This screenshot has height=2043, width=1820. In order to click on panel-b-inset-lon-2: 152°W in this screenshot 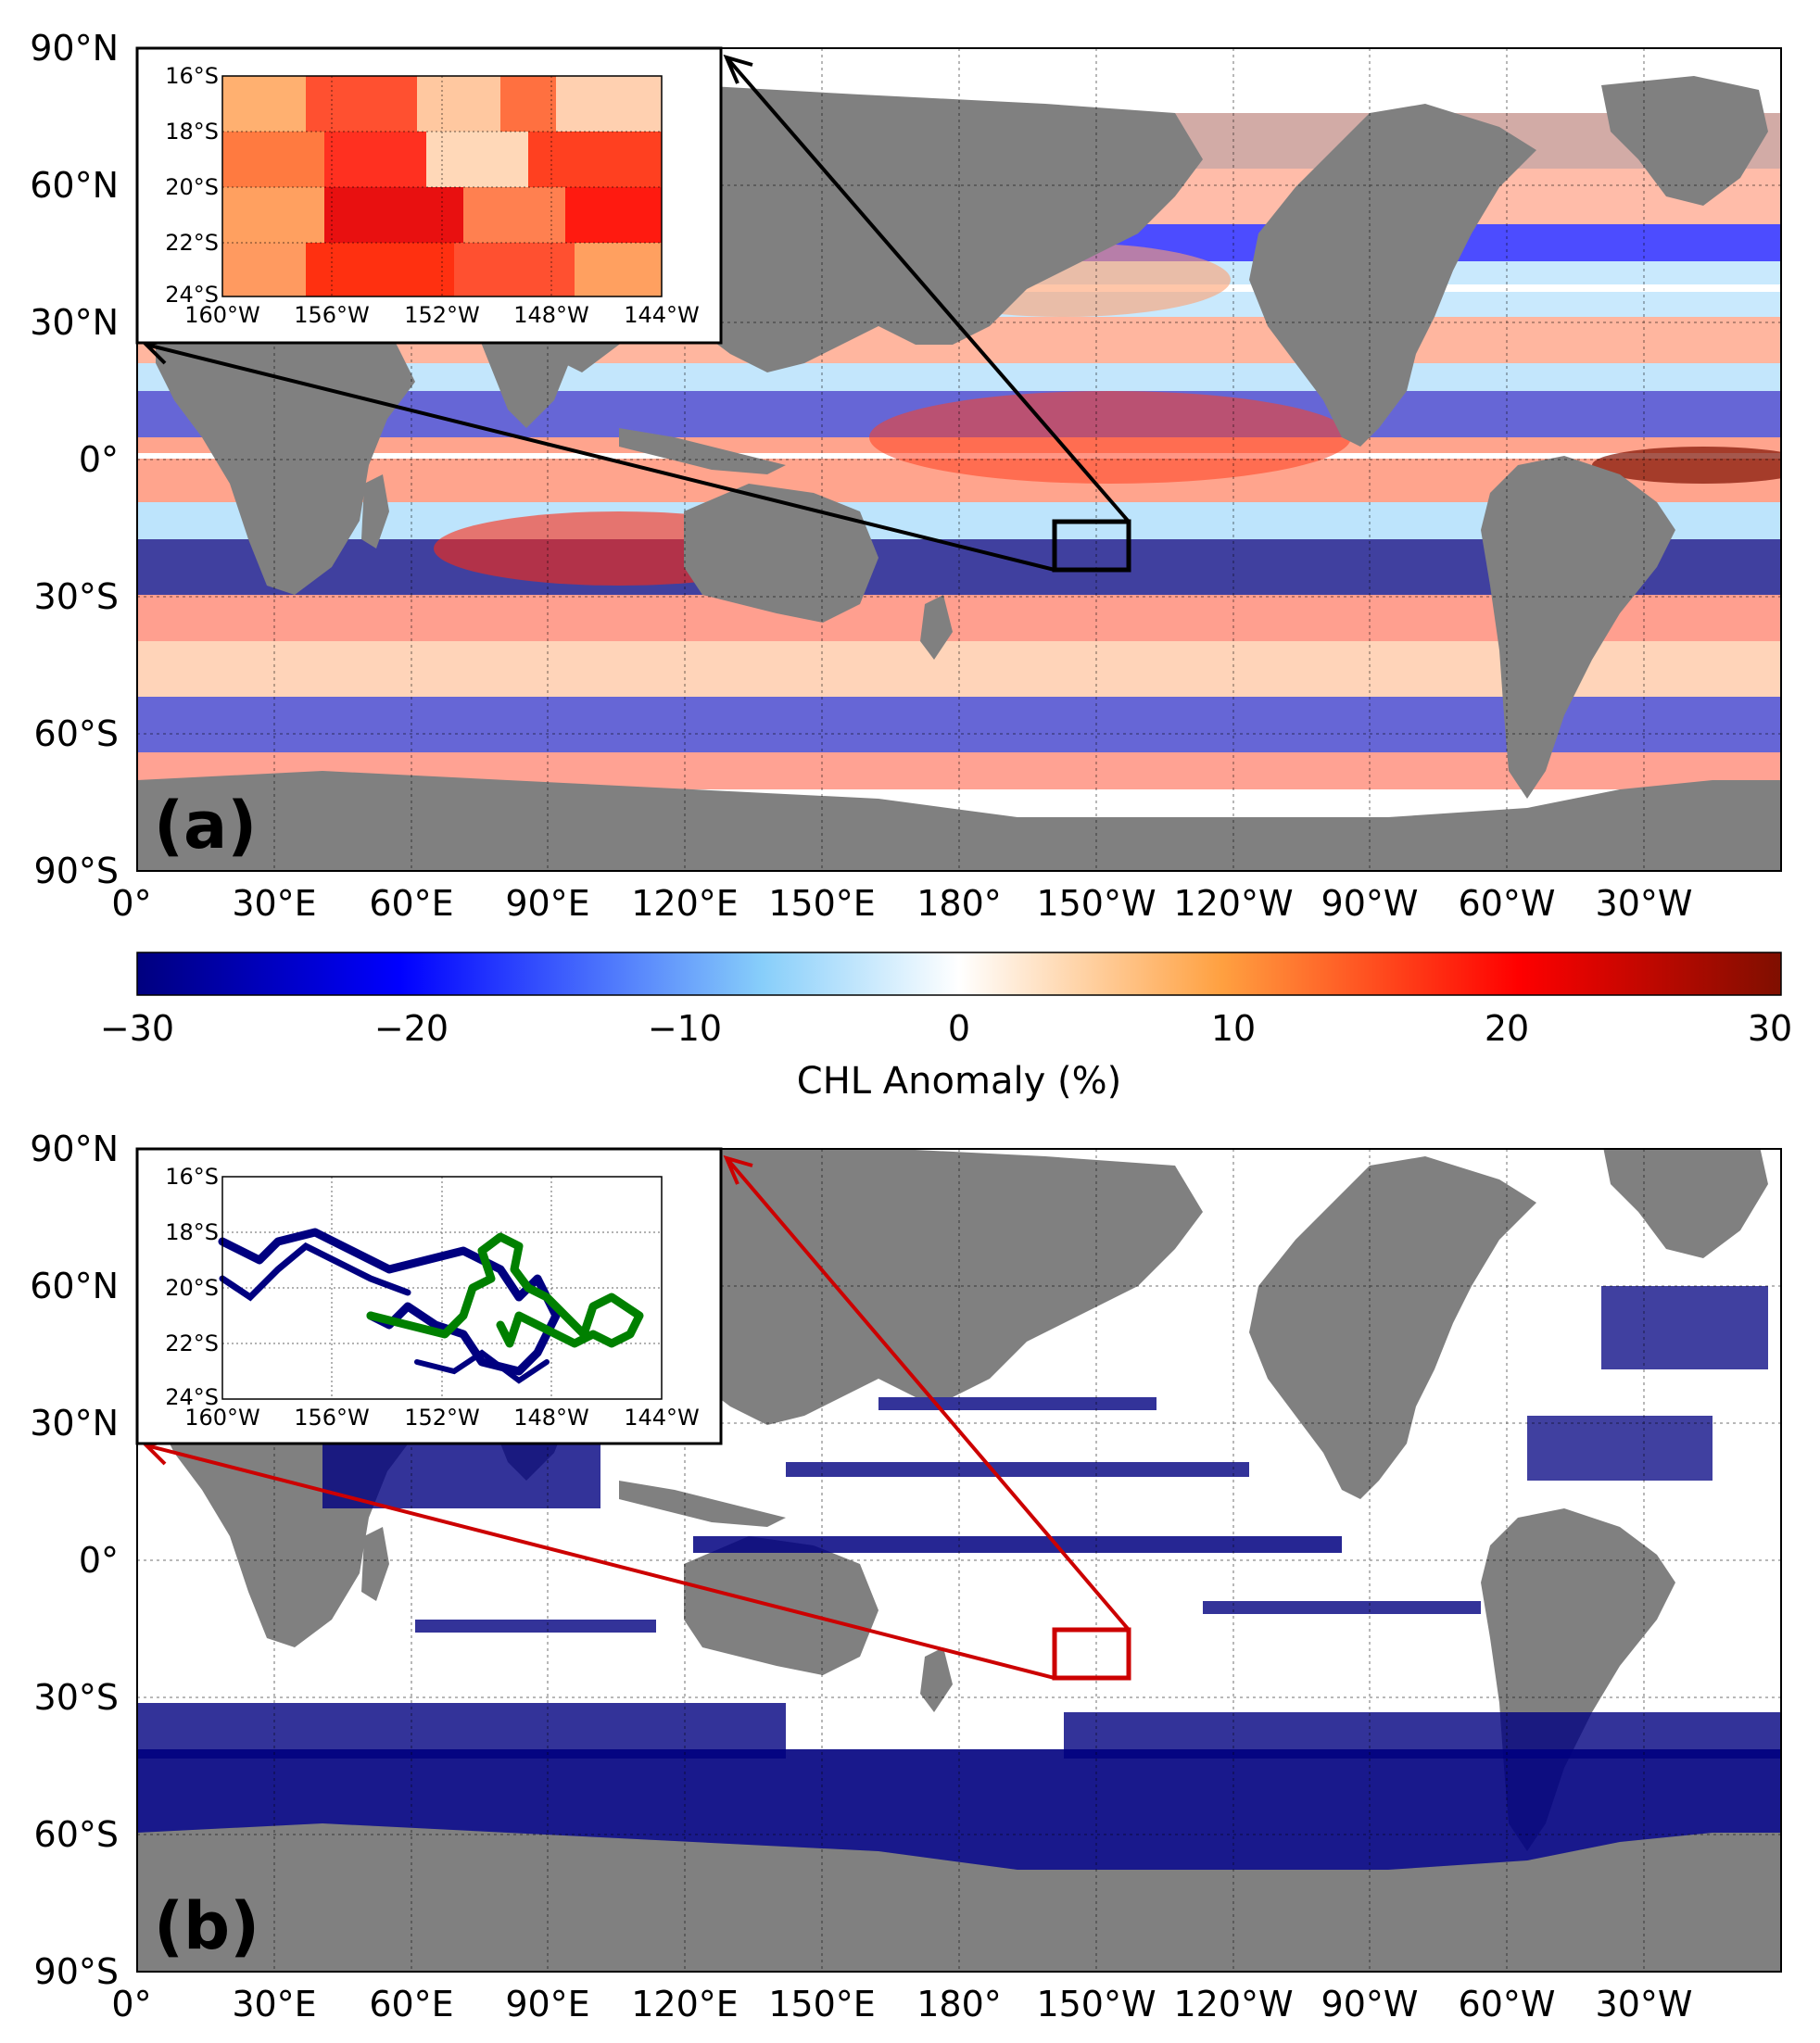, I will do `click(442, 1418)`.